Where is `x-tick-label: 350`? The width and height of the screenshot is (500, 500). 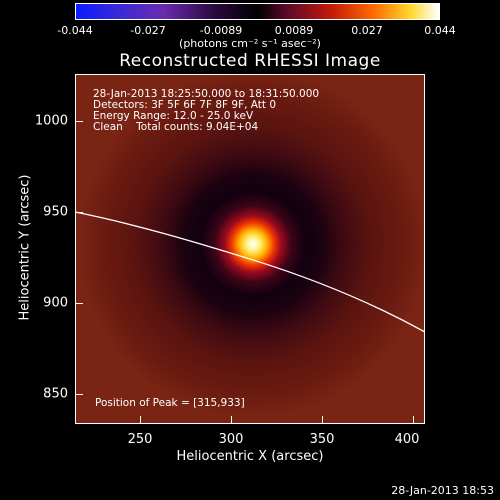 x-tick-label: 350 is located at coordinates (322, 439).